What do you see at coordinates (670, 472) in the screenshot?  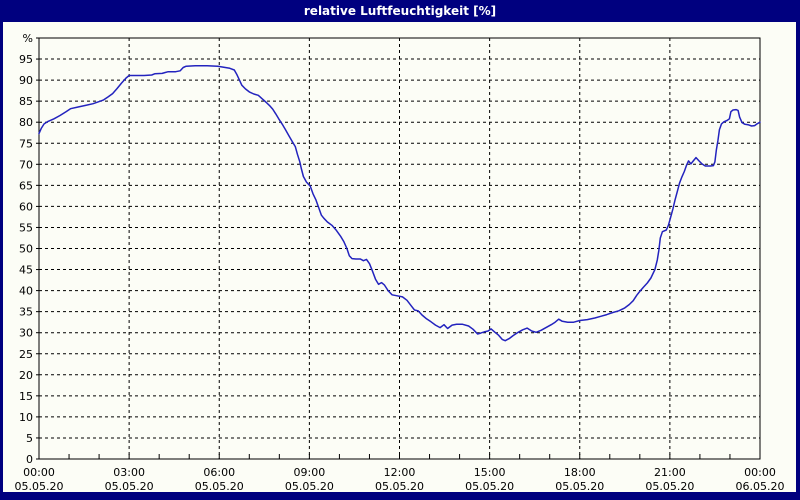 I see `x-tick-time-label: 21:00` at bounding box center [670, 472].